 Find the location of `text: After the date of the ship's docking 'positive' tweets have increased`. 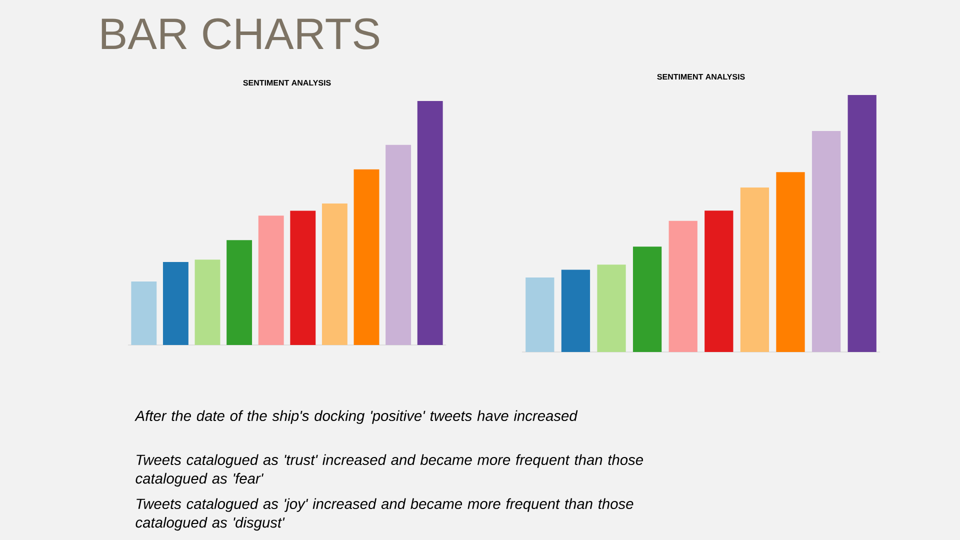

text: After the date of the ship's docking 'positive' tweets have increased is located at coordinates (356, 417).